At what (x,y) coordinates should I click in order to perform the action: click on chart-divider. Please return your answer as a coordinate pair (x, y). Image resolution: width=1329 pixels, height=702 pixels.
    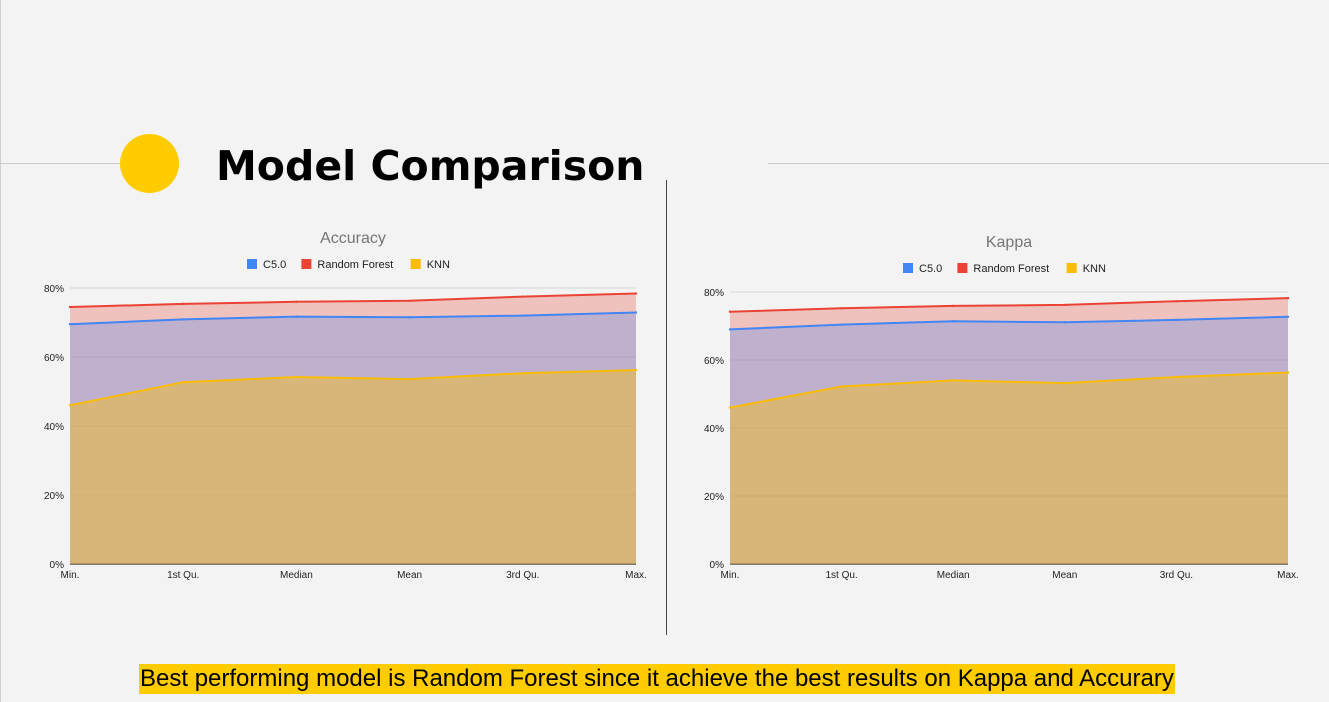
    Looking at the image, I should click on (666, 407).